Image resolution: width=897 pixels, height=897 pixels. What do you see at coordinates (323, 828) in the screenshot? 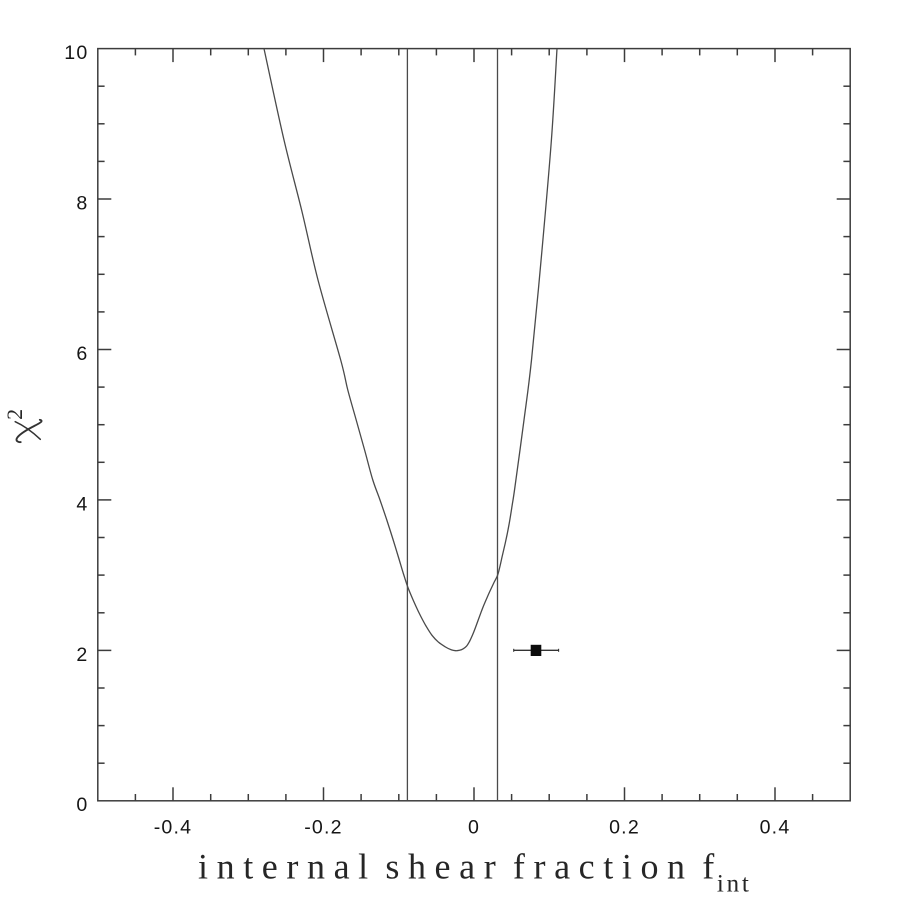
I see `svg-text: -0.2` at bounding box center [323, 828].